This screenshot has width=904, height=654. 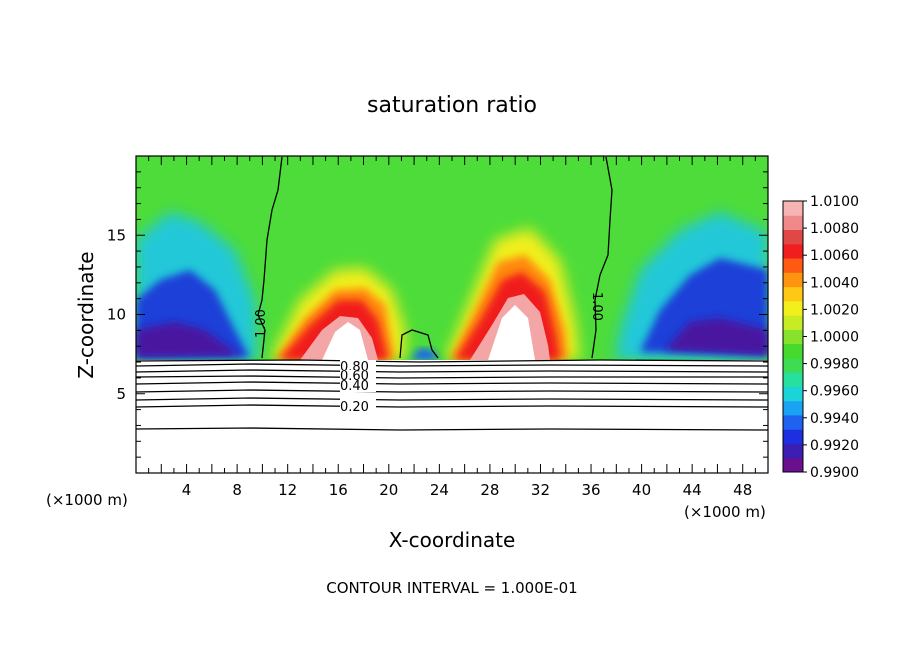 What do you see at coordinates (261, 323) in the screenshot?
I see `contour-label-100-left: 1.00` at bounding box center [261, 323].